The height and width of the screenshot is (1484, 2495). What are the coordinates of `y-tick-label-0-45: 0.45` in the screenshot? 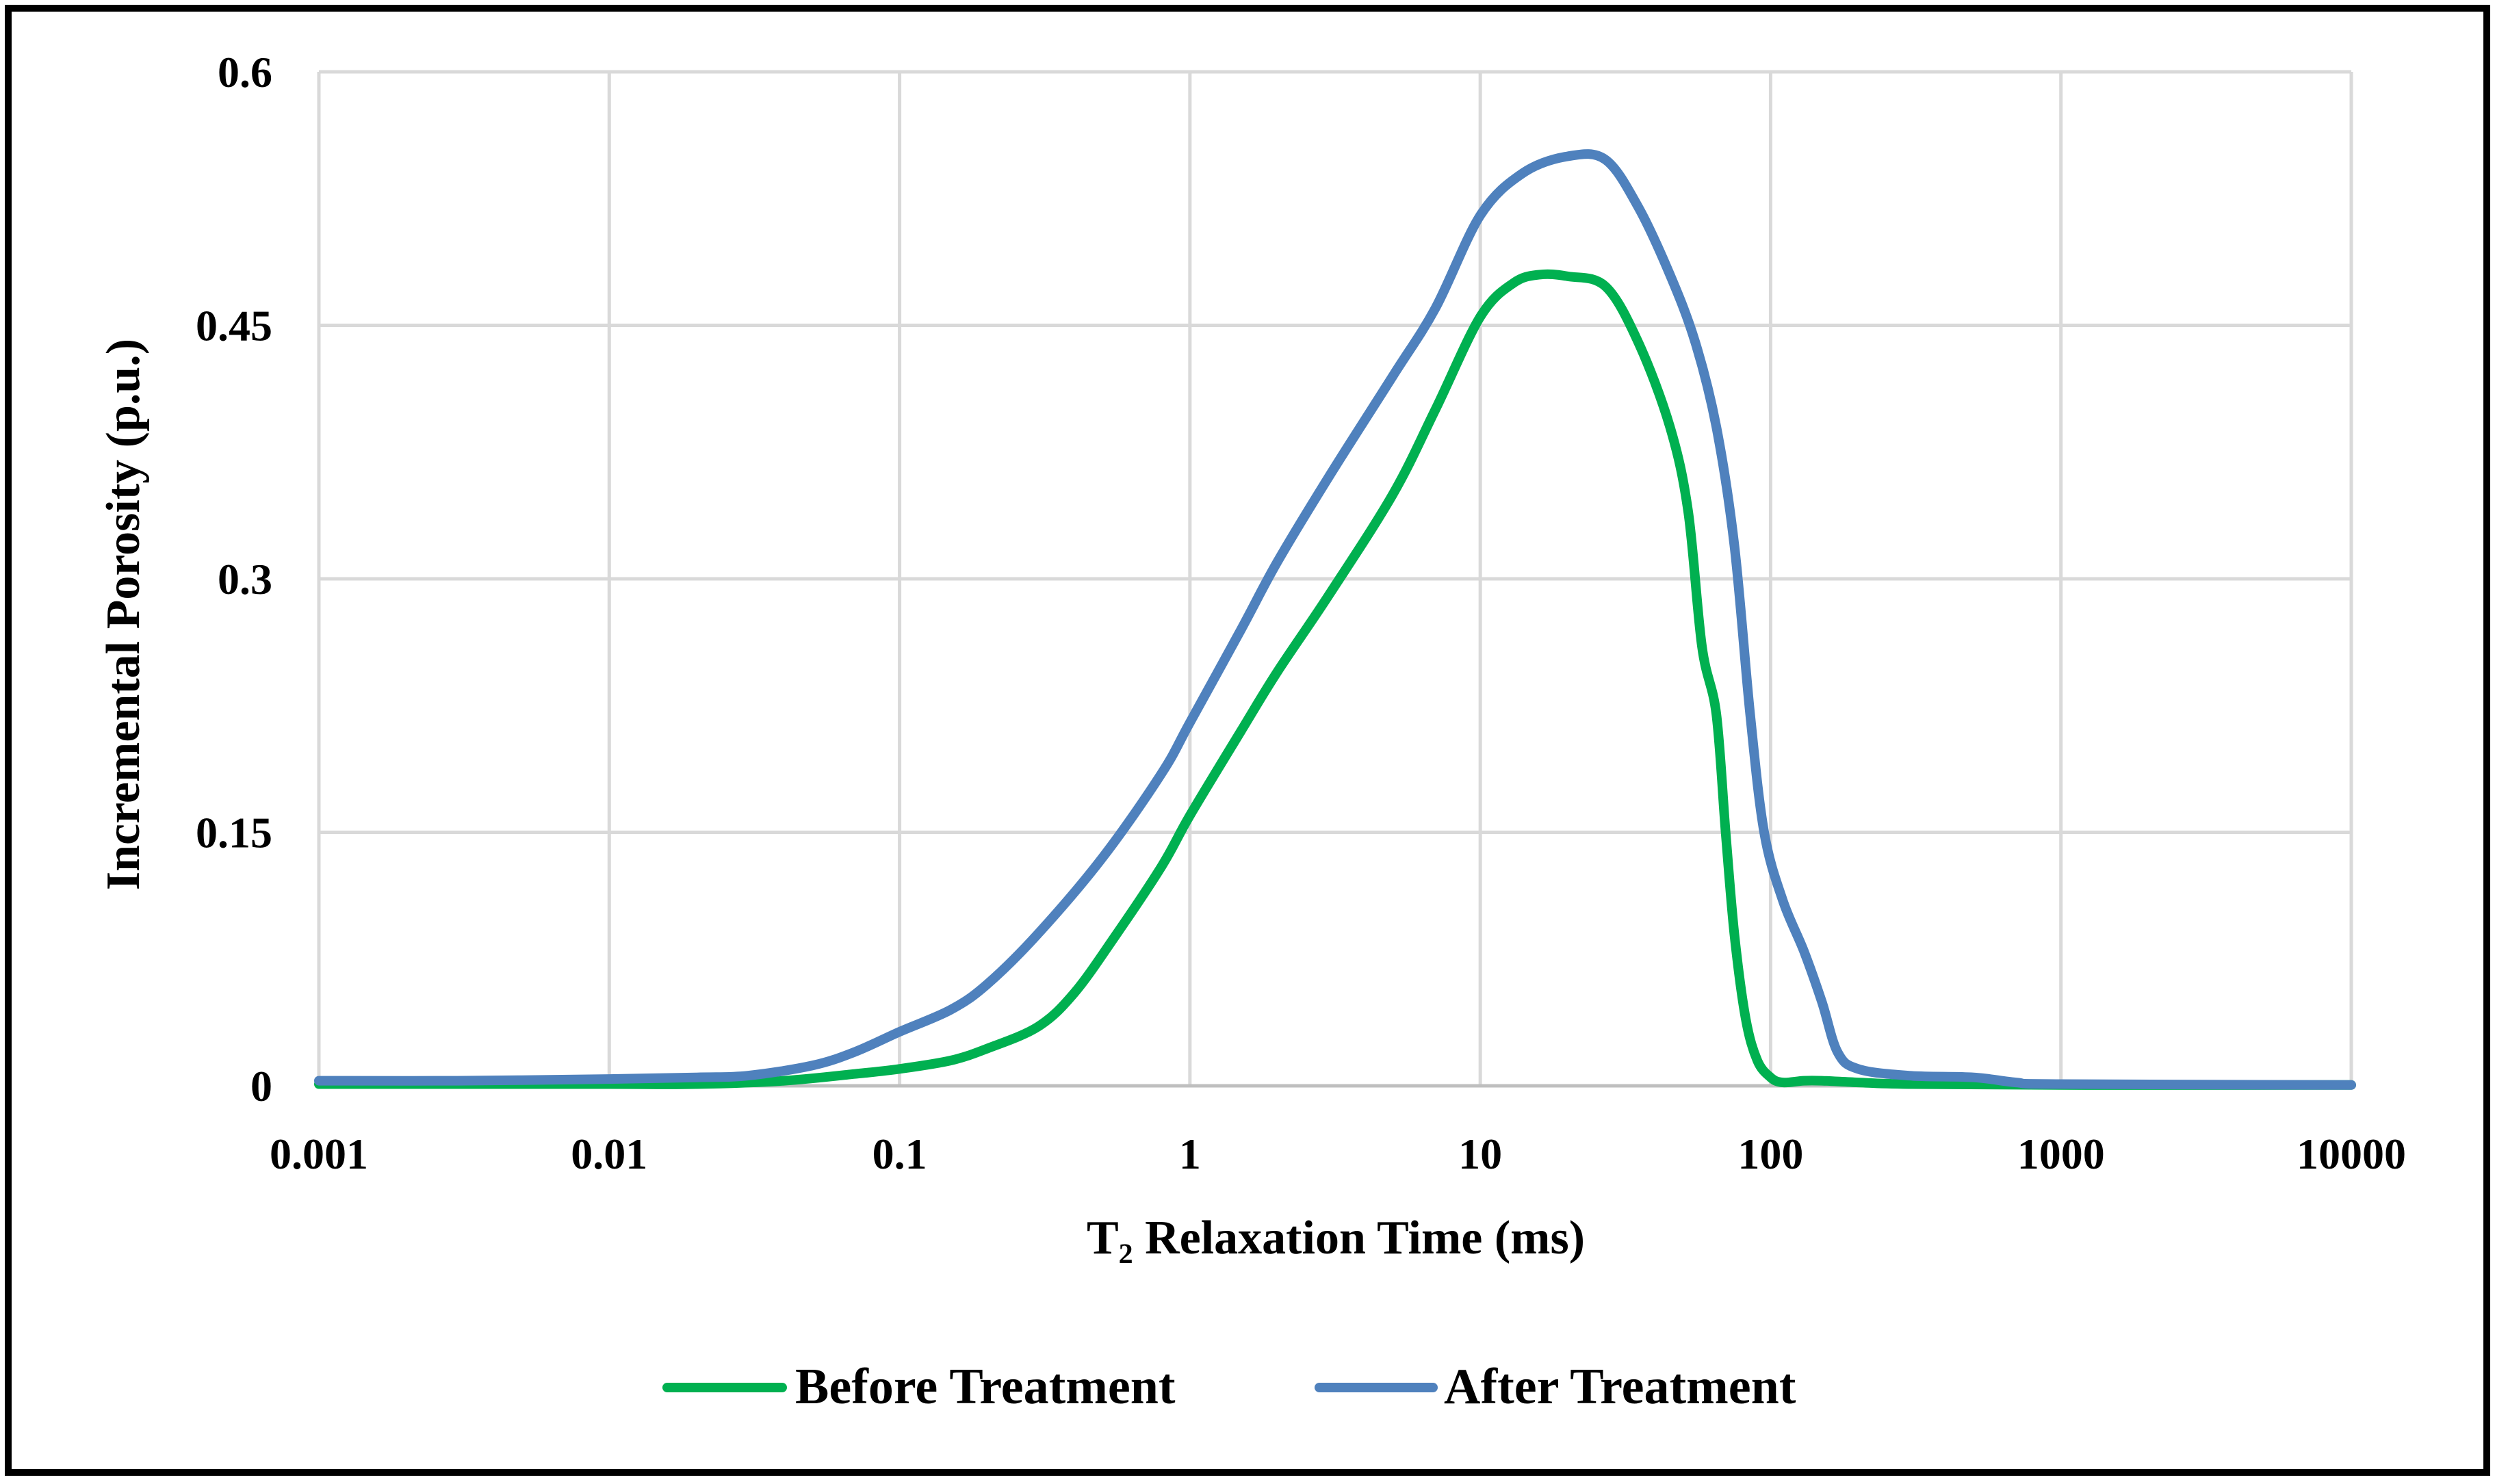 It's located at (234, 326).